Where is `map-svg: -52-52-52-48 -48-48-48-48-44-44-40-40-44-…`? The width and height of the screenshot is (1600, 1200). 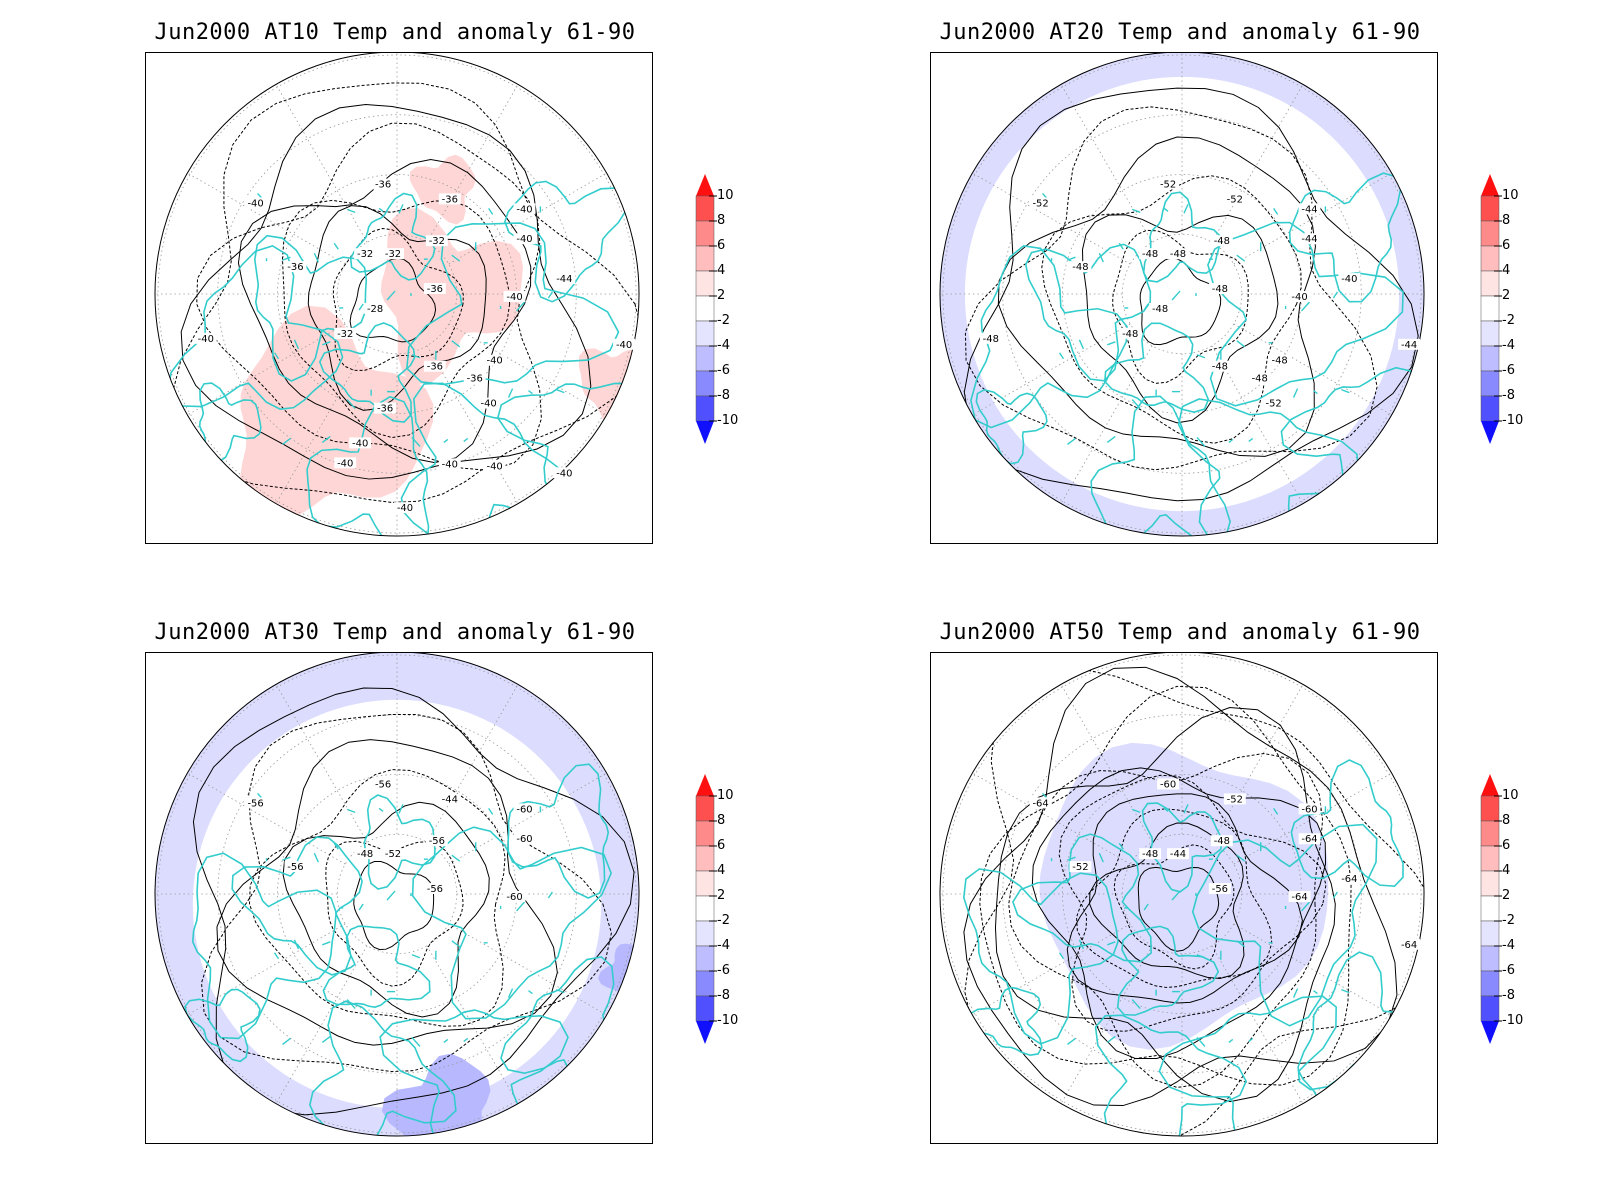 map-svg: -52-52-52-48 -48-48-48-48-44-44-40-40-44-… is located at coordinates (1182, 295).